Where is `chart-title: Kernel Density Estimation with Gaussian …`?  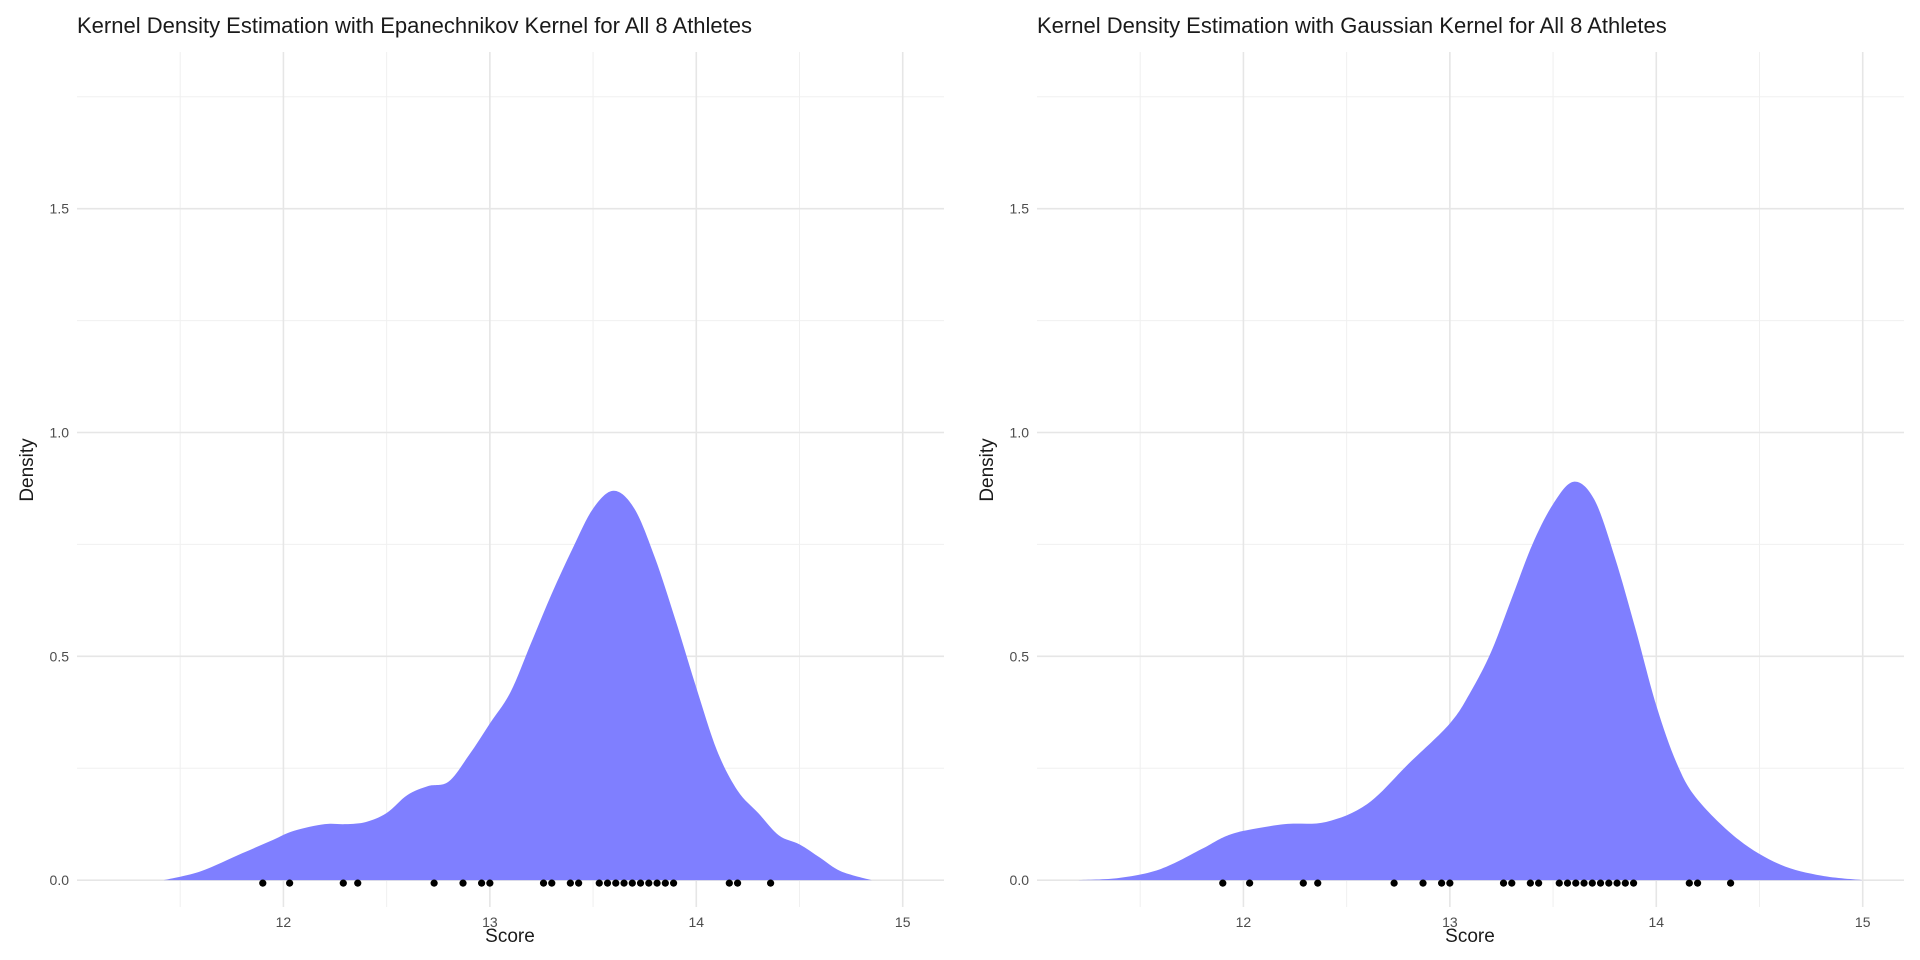 chart-title: Kernel Density Estimation with Gaussian … is located at coordinates (1352, 25).